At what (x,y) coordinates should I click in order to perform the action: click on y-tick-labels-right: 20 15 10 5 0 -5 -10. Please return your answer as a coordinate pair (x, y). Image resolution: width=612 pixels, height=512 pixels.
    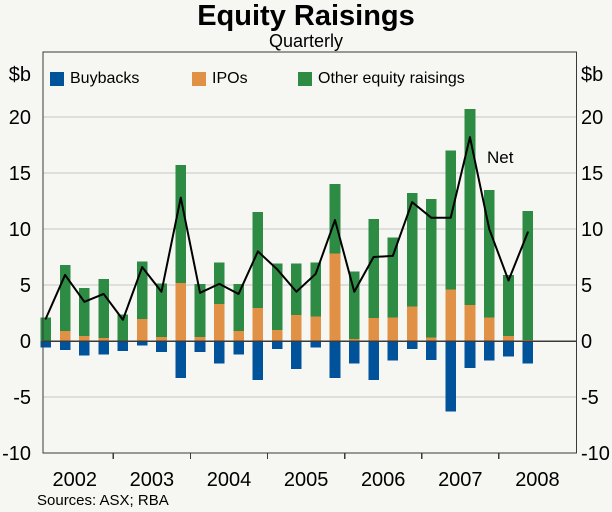
    Looking at the image, I should click on (595, 286).